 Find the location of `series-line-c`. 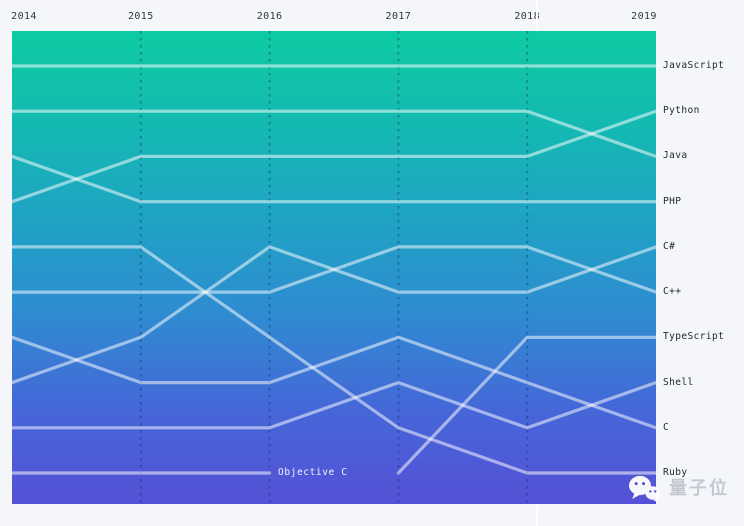

series-line-c is located at coordinates (334, 269).